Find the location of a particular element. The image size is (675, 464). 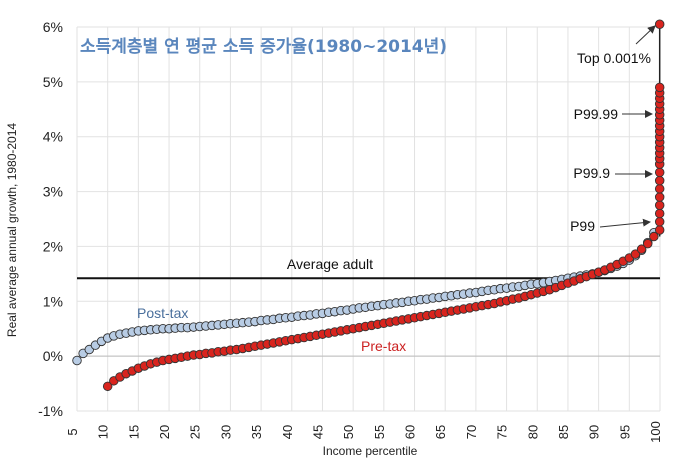

y-tick-label: 0% is located at coordinates (53, 356).